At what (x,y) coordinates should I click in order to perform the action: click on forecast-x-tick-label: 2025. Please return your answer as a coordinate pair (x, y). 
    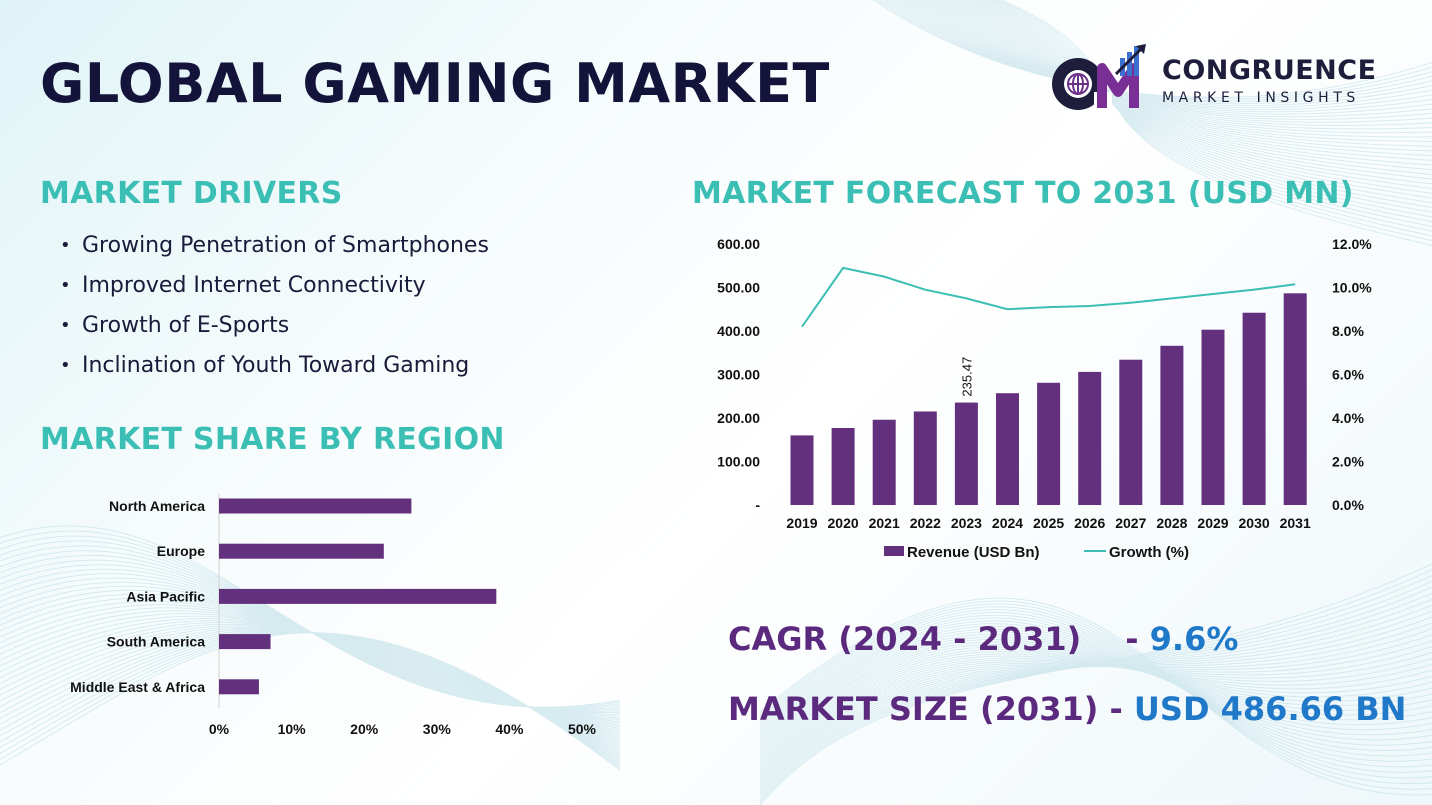
    Looking at the image, I should click on (1048, 523).